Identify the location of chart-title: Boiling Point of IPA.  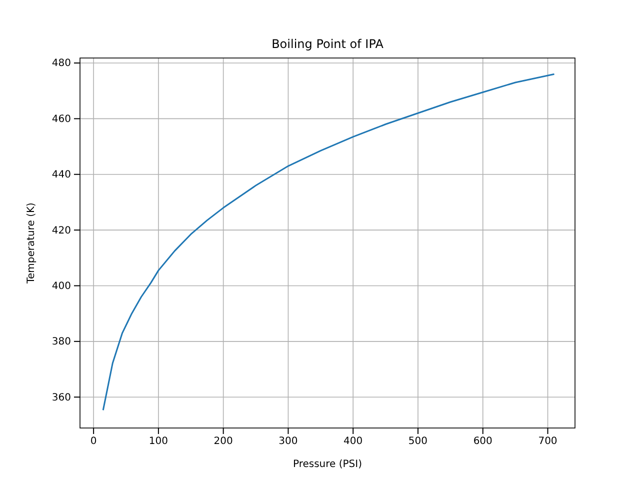
(328, 44).